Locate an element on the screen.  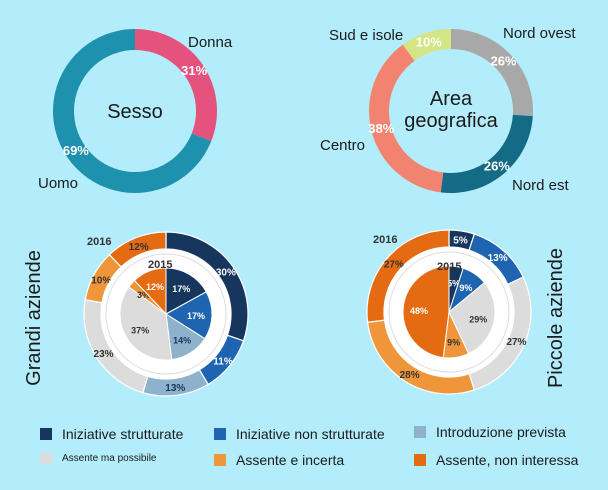
area-center-label-line2: geografica is located at coordinates (451, 121).